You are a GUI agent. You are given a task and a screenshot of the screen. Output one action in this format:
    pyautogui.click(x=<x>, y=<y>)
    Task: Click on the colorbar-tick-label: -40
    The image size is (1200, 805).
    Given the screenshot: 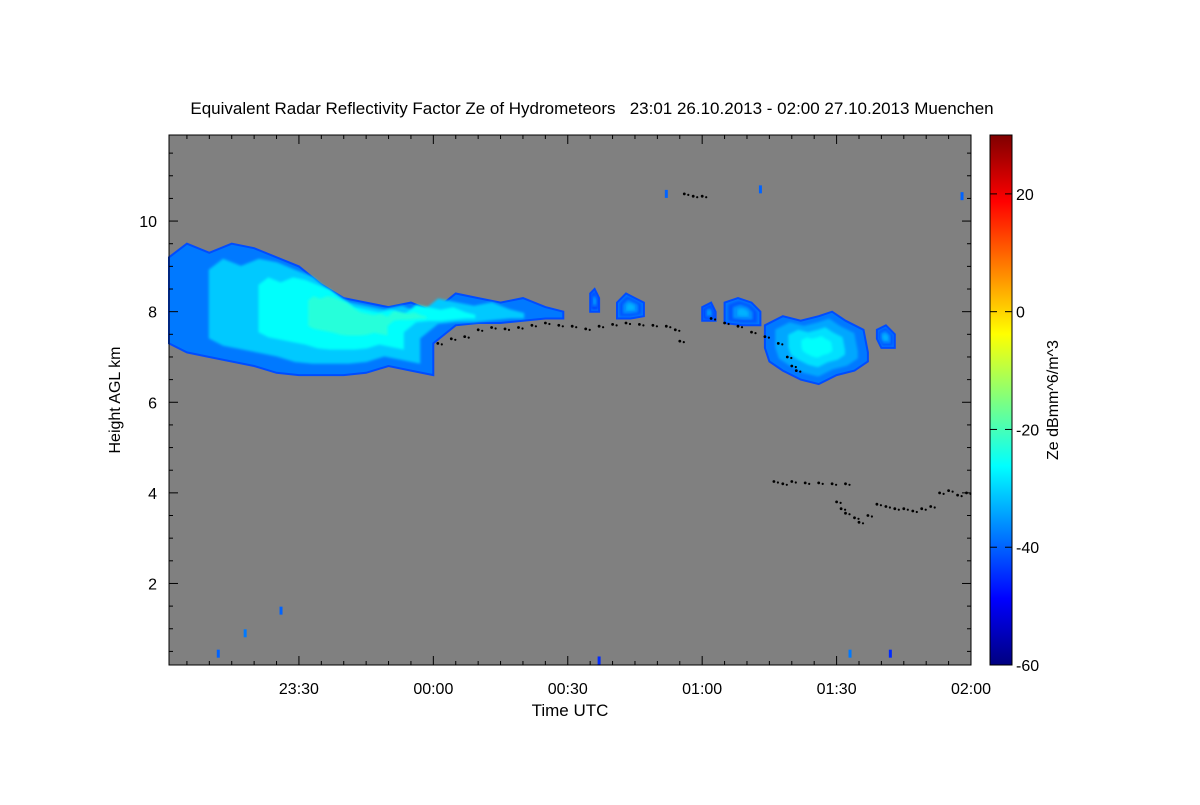 What is the action you would take?
    pyautogui.click(x=1027, y=548)
    